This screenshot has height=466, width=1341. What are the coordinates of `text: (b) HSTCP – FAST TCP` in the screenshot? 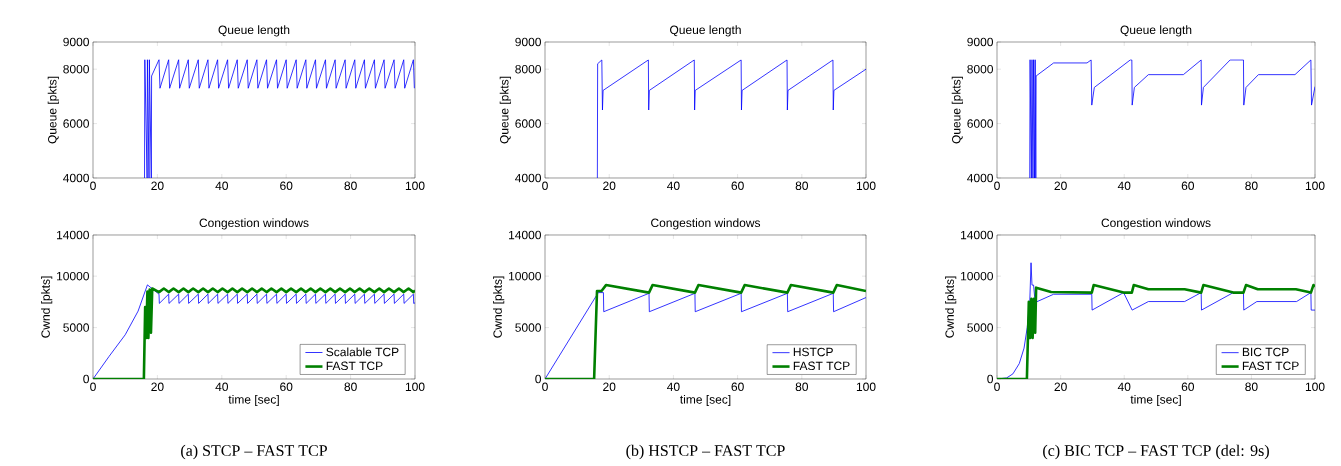 It's located at (705, 452).